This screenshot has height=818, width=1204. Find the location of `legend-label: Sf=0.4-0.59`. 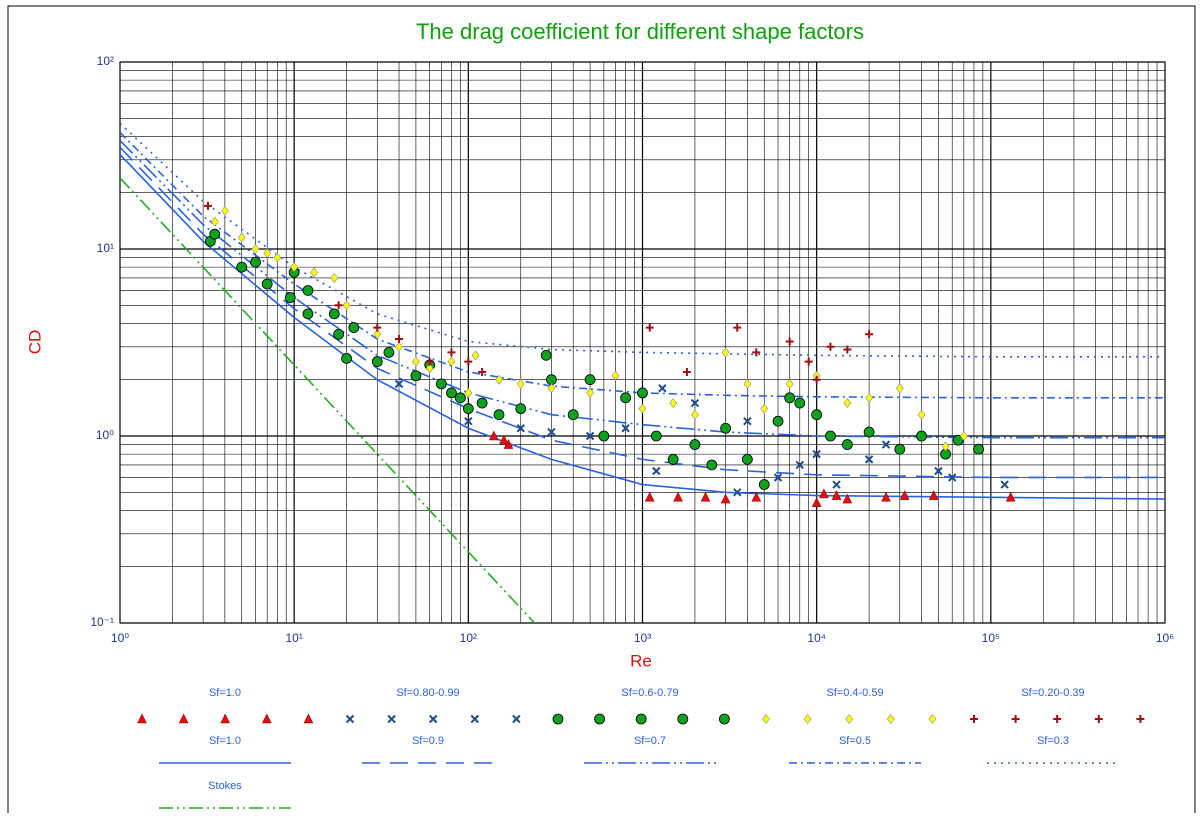

legend-label: Sf=0.4-0.59 is located at coordinates (854, 693).